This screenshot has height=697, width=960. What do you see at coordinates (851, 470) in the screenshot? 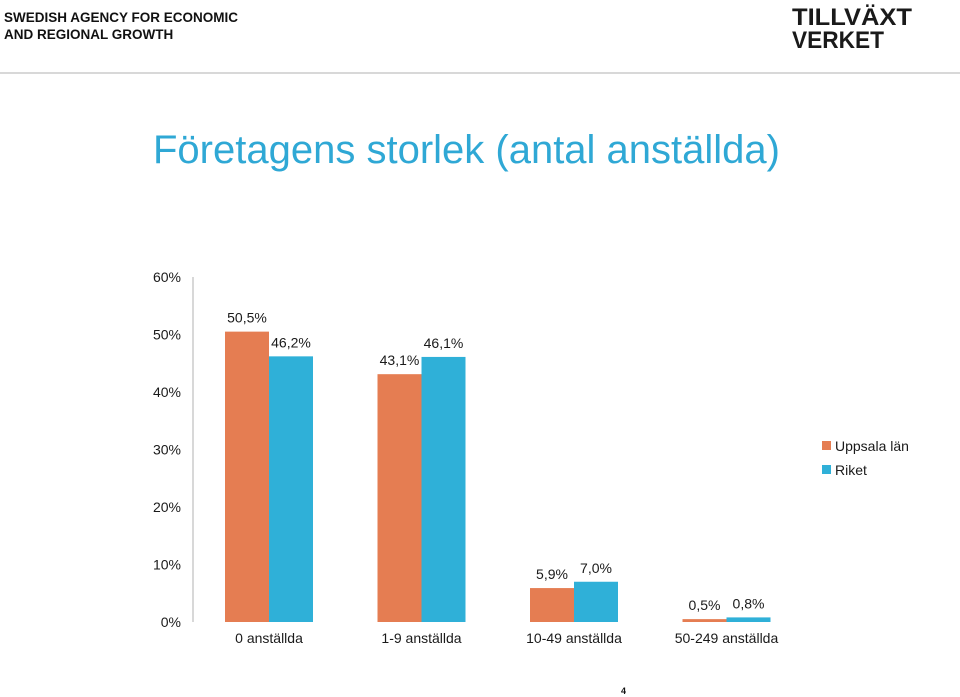
I see `legend-label: Riket` at bounding box center [851, 470].